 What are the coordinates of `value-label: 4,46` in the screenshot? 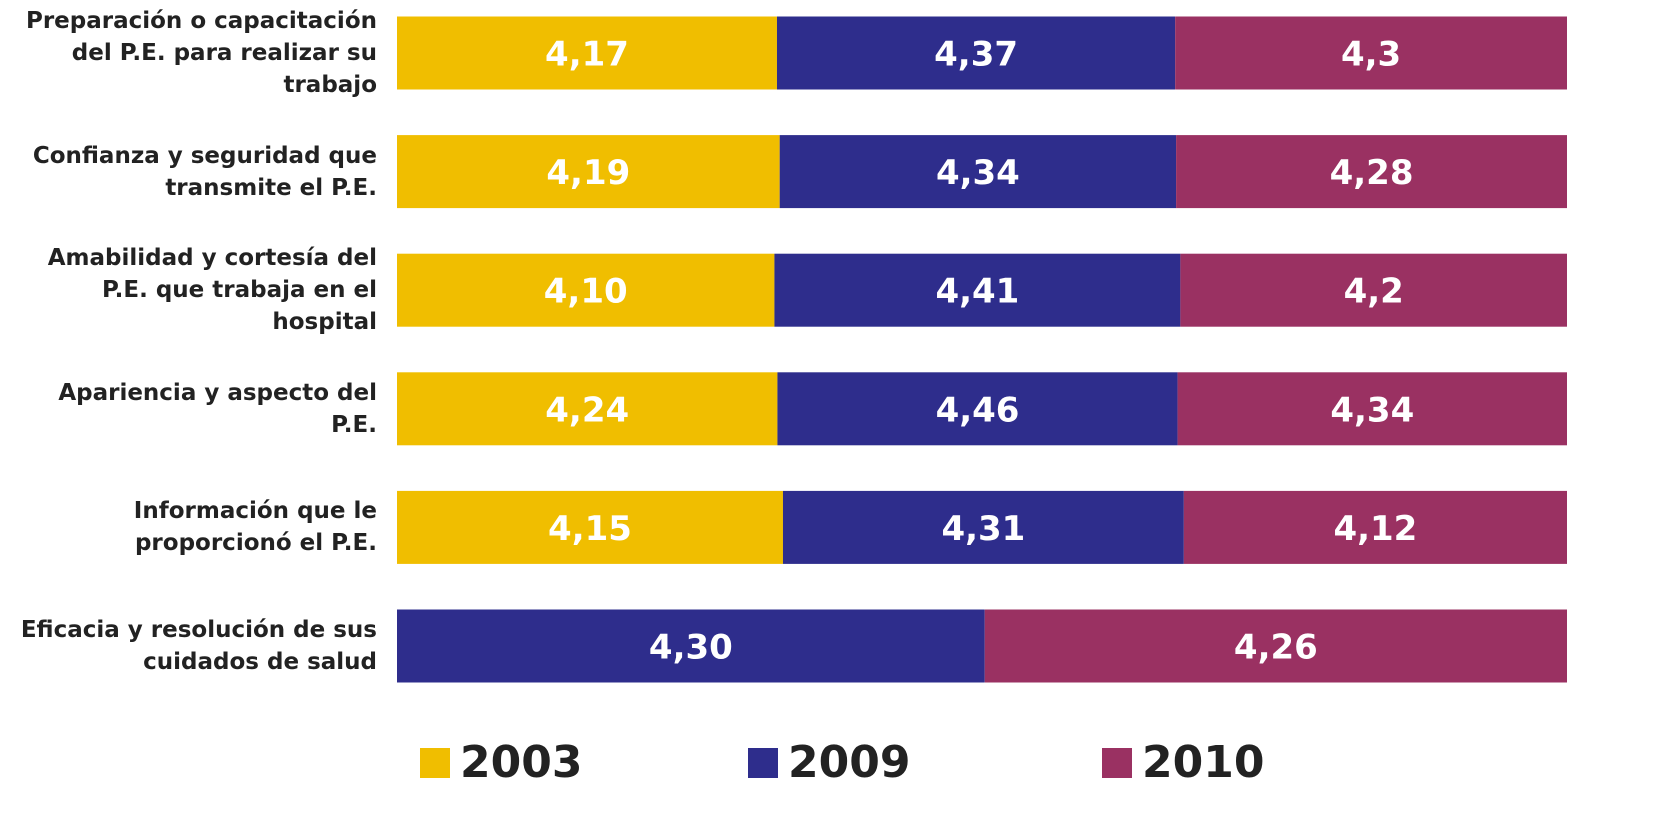 It's located at (978, 410).